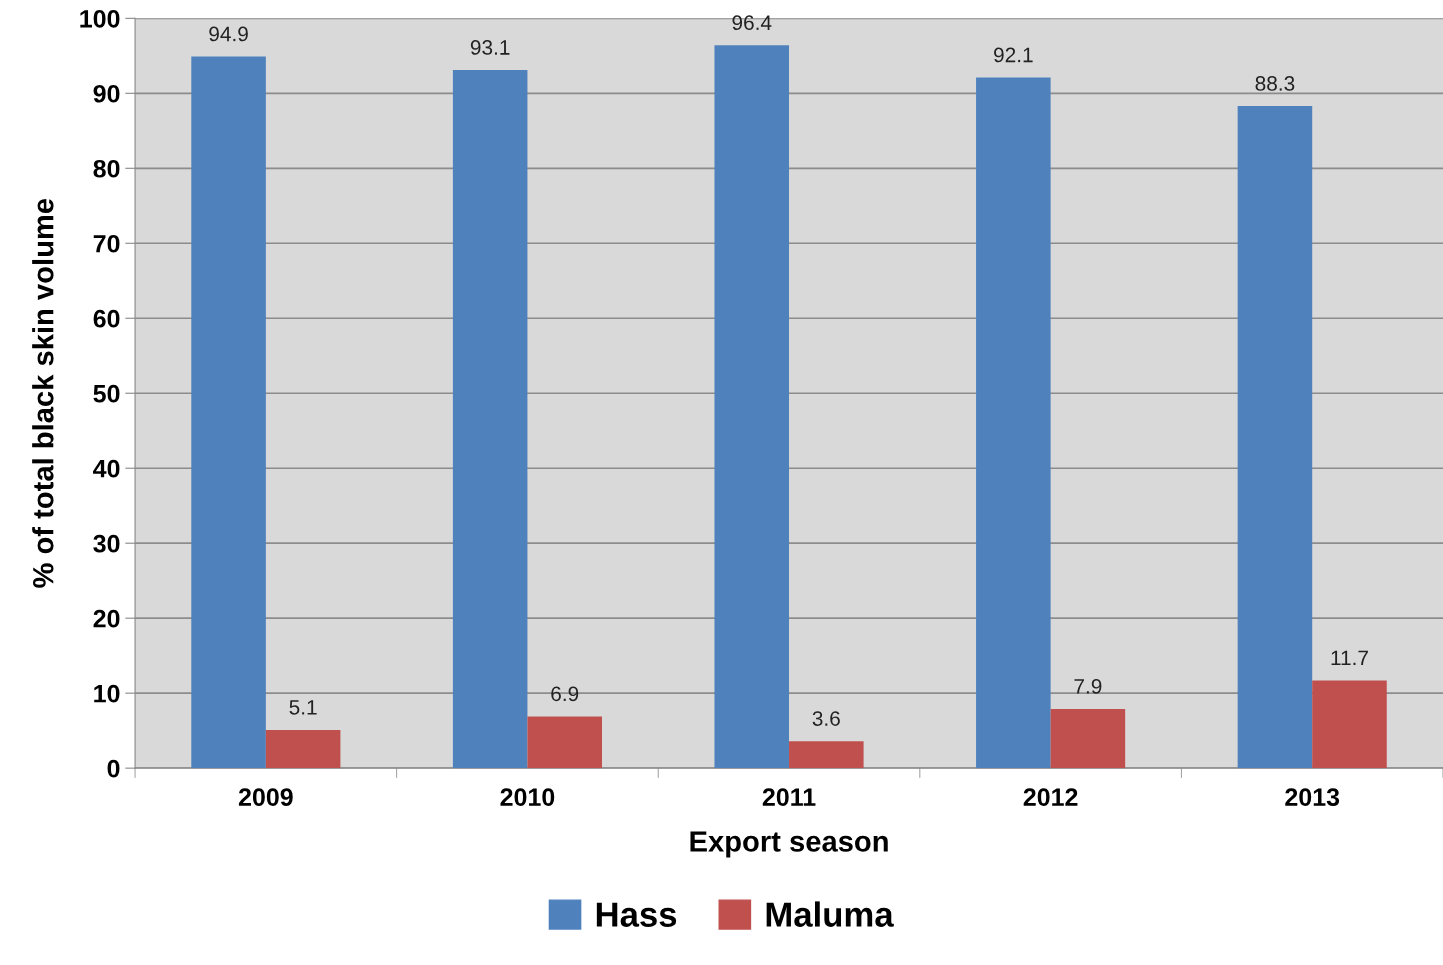 The height and width of the screenshot is (965, 1443). Describe the element at coordinates (1050, 797) in the screenshot. I see `x-tick-label: 2012` at that location.